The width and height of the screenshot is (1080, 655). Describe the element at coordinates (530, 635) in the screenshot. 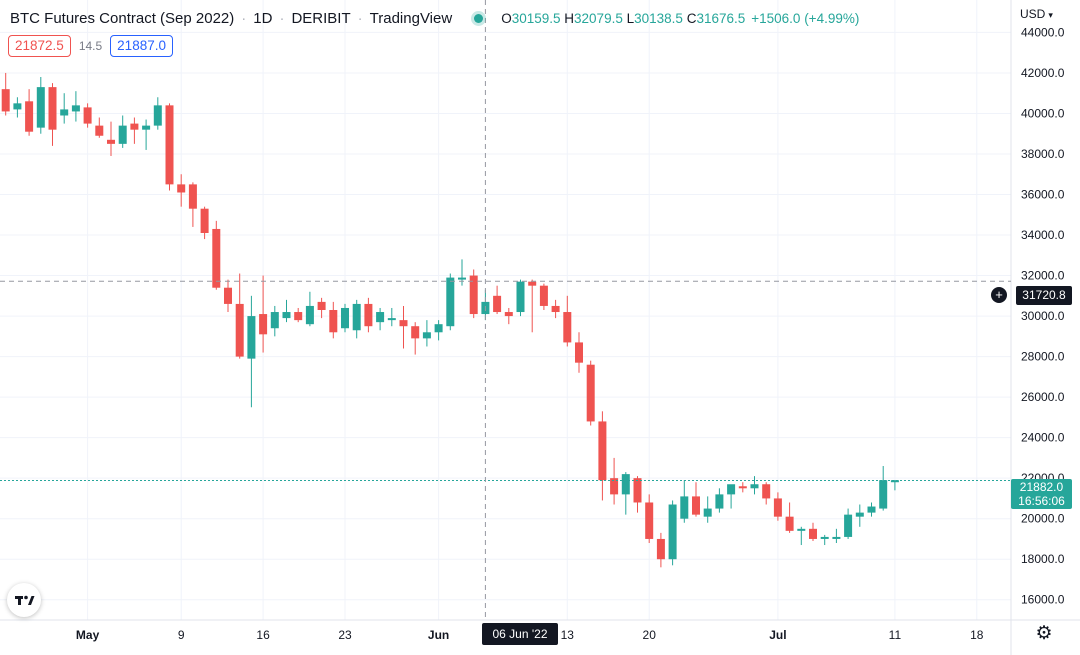

I see `time-axis: May 9 16 23 Jun 13 20 Jul 11 18` at that location.